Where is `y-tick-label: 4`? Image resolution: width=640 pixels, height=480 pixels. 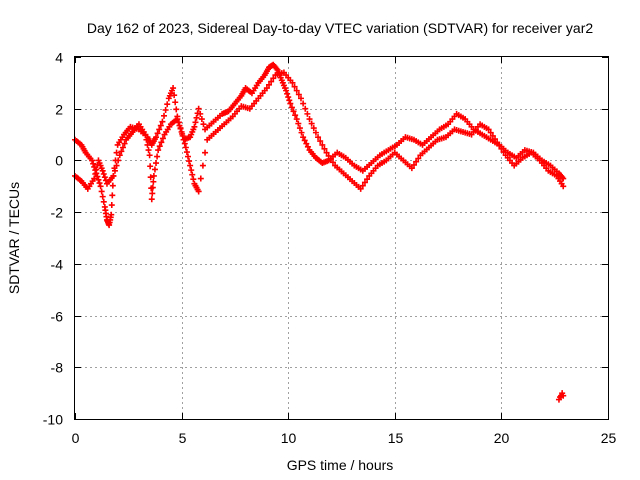
y-tick-label: 4 is located at coordinates (59, 58).